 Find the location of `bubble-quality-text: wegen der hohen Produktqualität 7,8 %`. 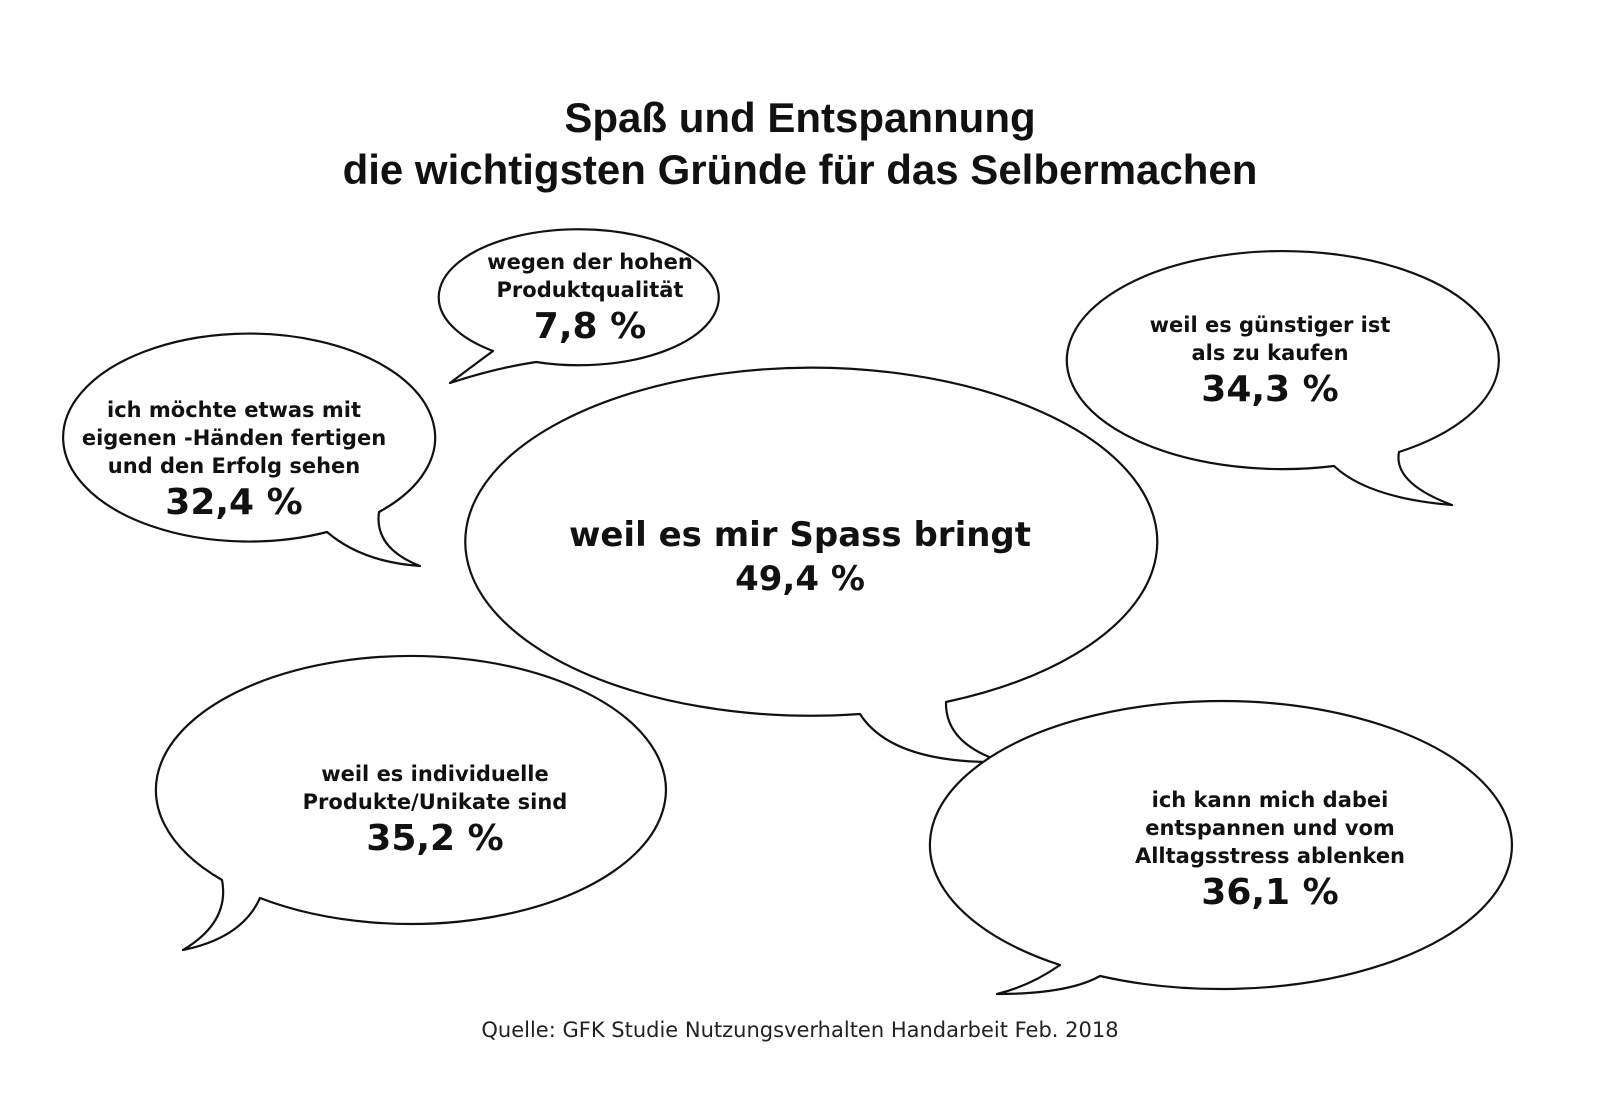

bubble-quality-text: wegen der hohen Produktqualität 7,8 % is located at coordinates (590, 299).